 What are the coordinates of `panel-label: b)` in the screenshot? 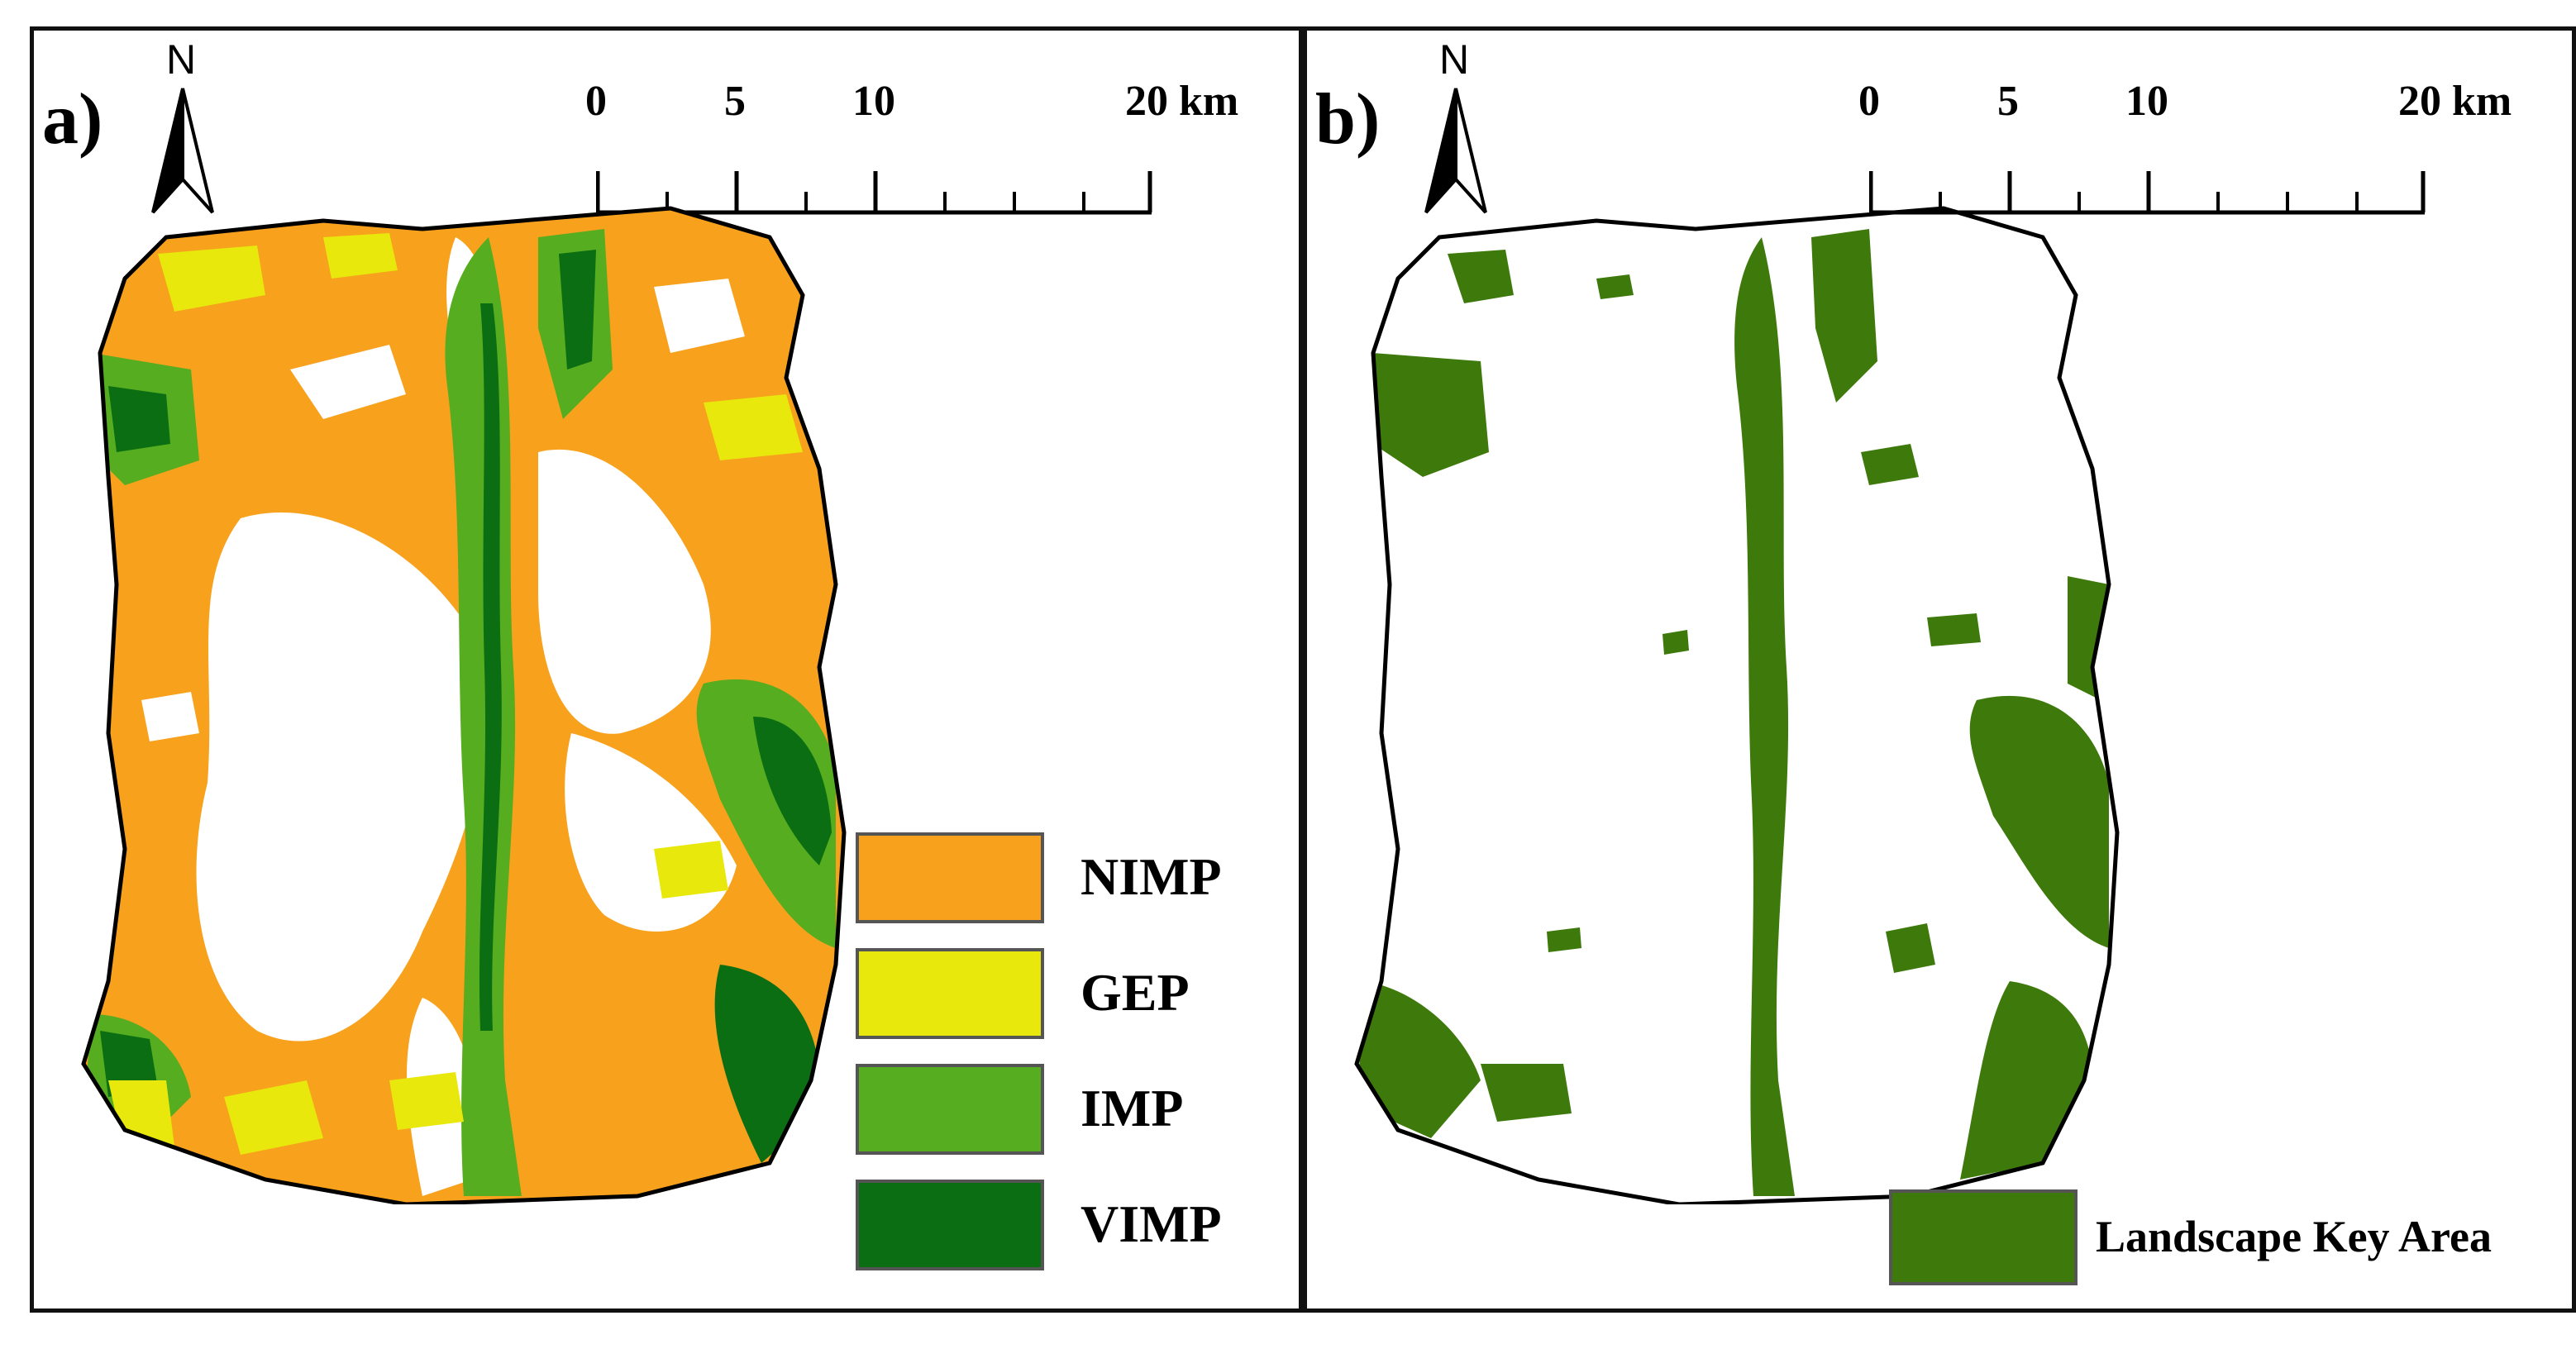 It's located at (1348, 119).